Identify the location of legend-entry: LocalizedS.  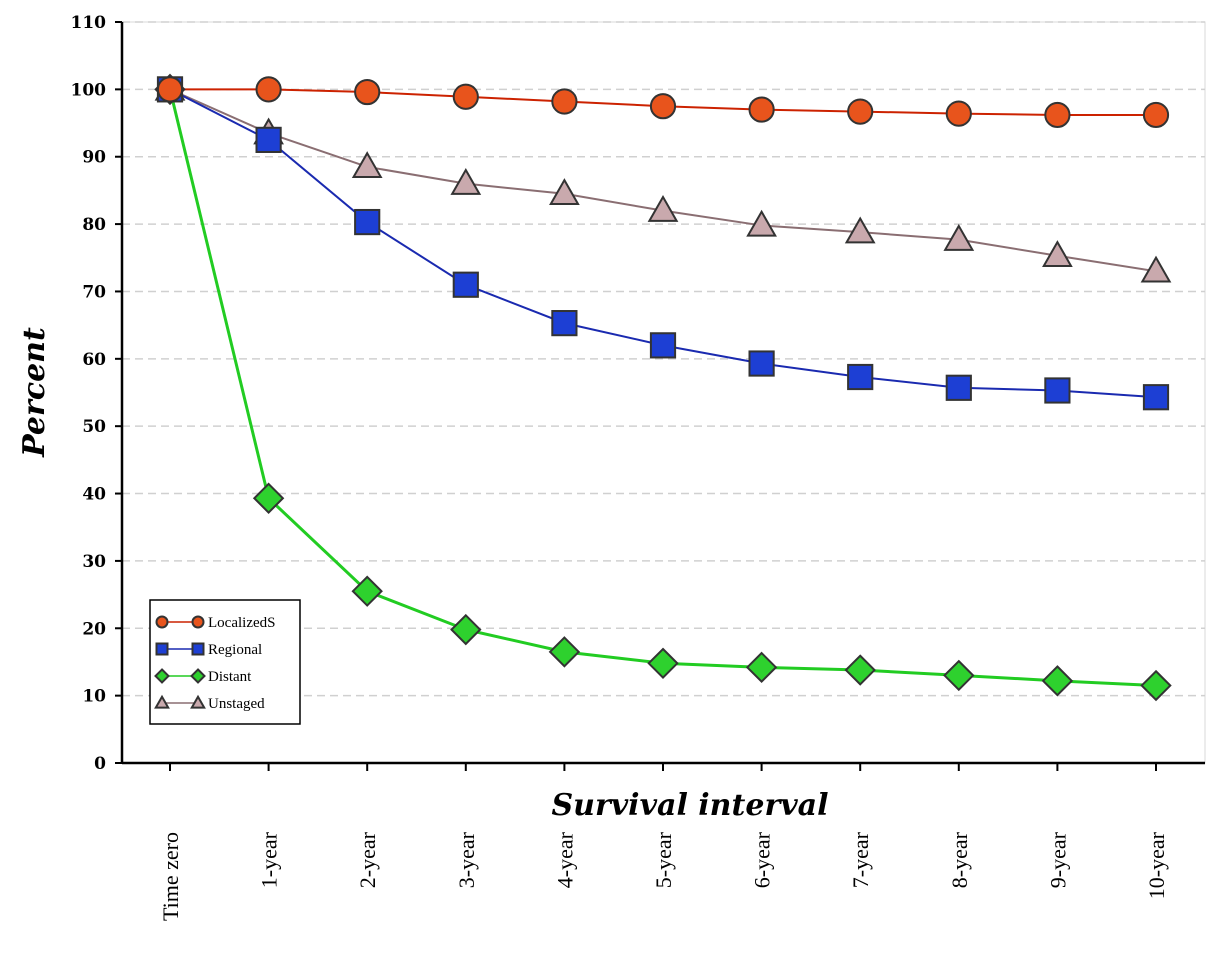
(215, 623).